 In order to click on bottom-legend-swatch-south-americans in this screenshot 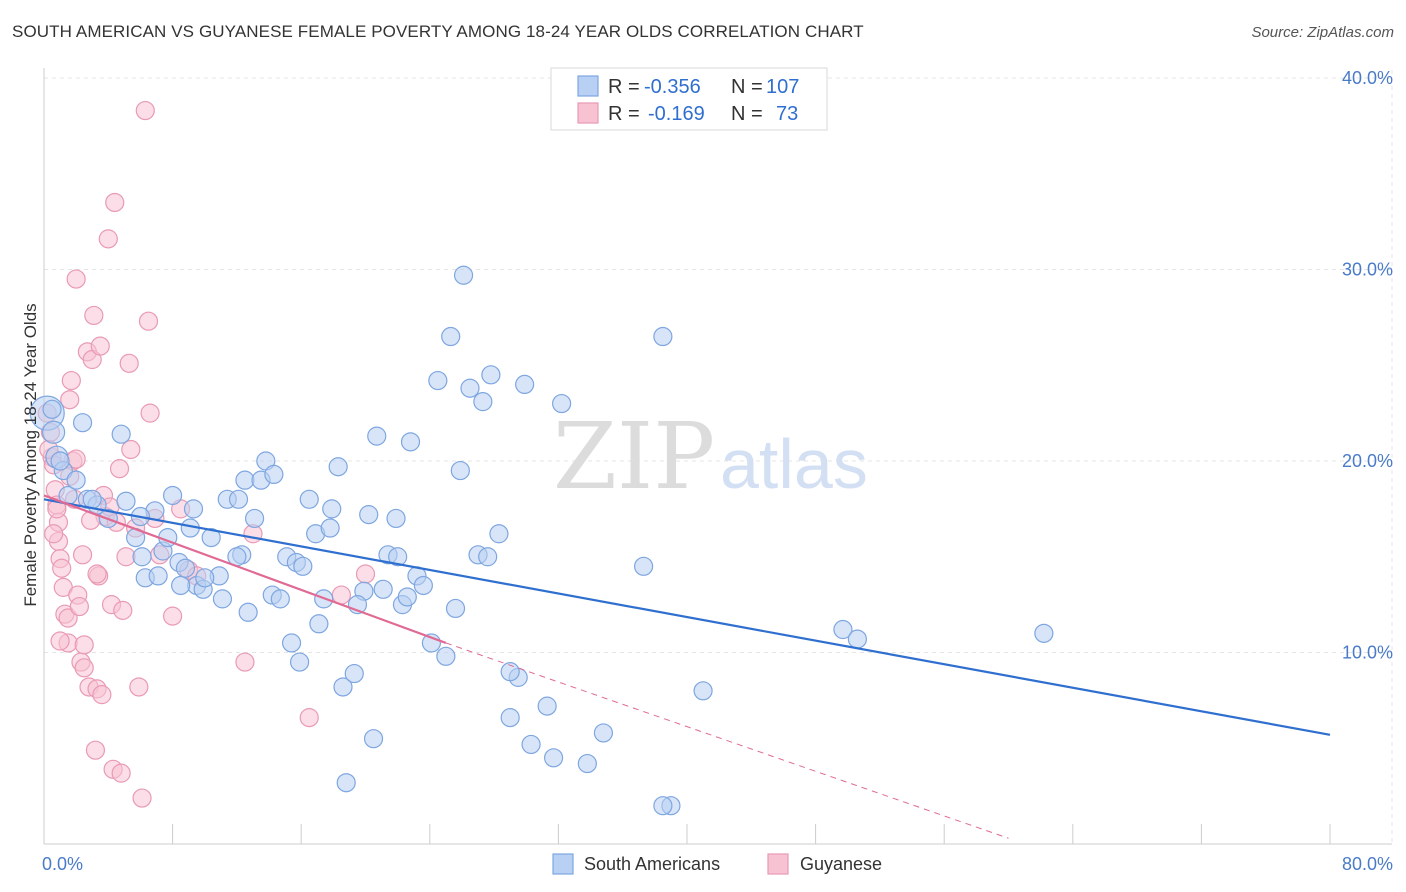, I will do `click(563, 864)`.